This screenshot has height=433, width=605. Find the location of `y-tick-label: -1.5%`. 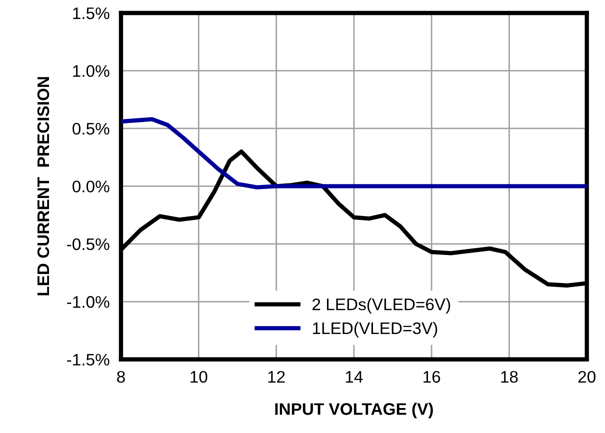

y-tick-label: -1.5% is located at coordinates (88, 360).